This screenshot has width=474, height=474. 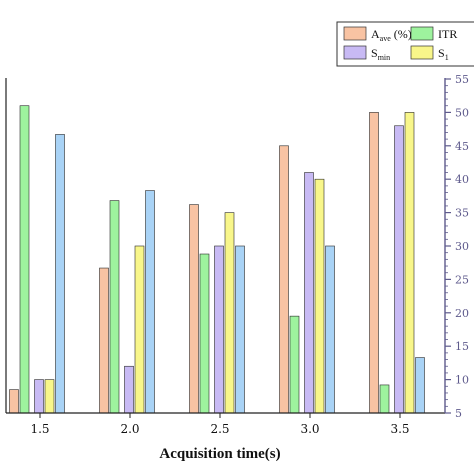 What do you see at coordinates (391, 35) in the screenshot?
I see `legend-label: Aave (%)` at bounding box center [391, 35].